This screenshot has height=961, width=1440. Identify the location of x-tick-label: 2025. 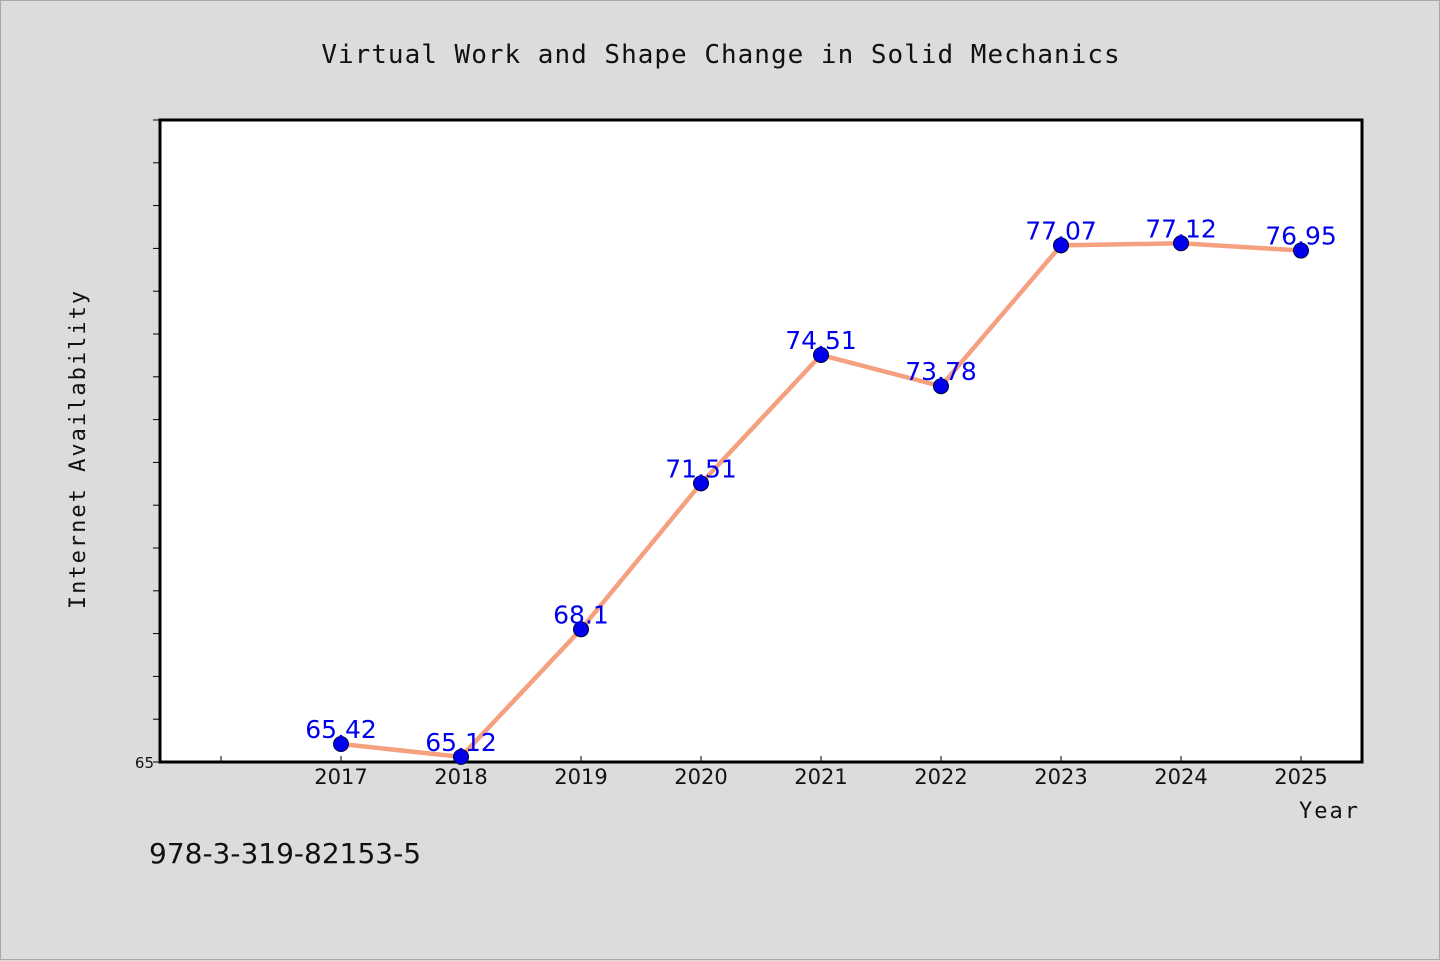
(1300, 777).